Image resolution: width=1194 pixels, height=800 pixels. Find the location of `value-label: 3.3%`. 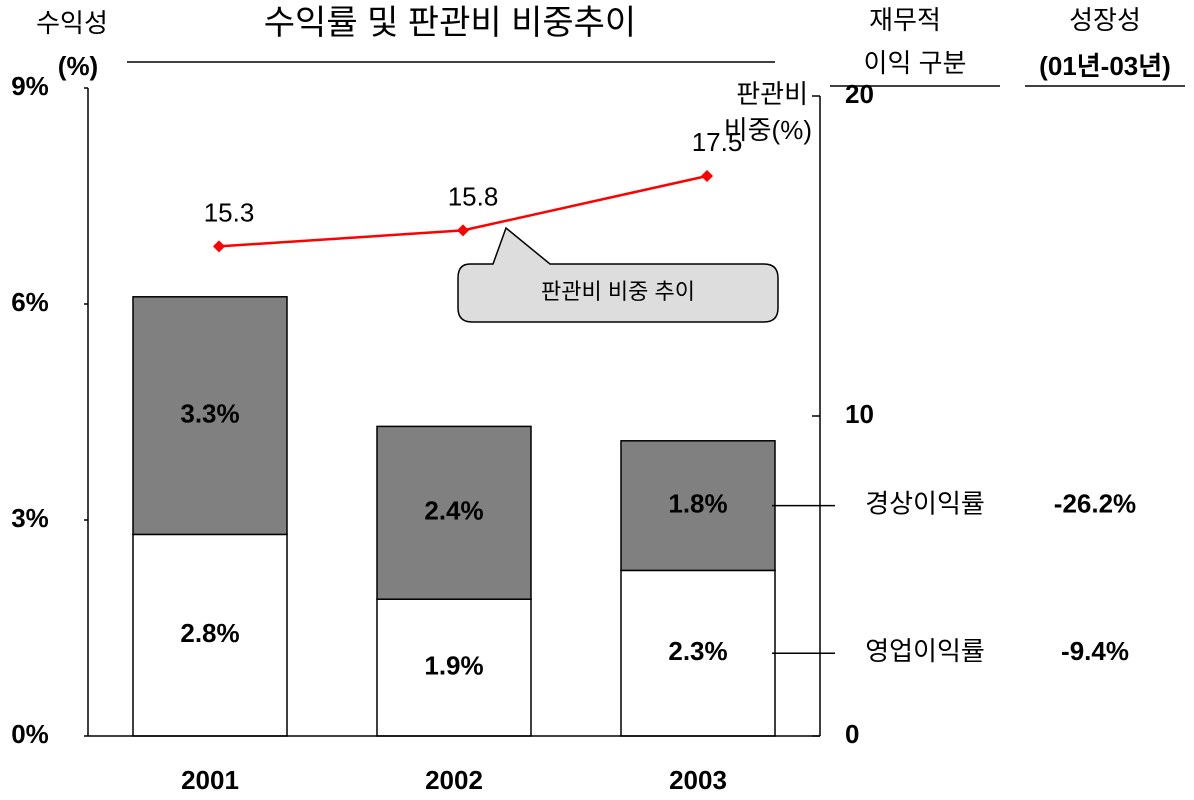

value-label: 3.3% is located at coordinates (209, 413).